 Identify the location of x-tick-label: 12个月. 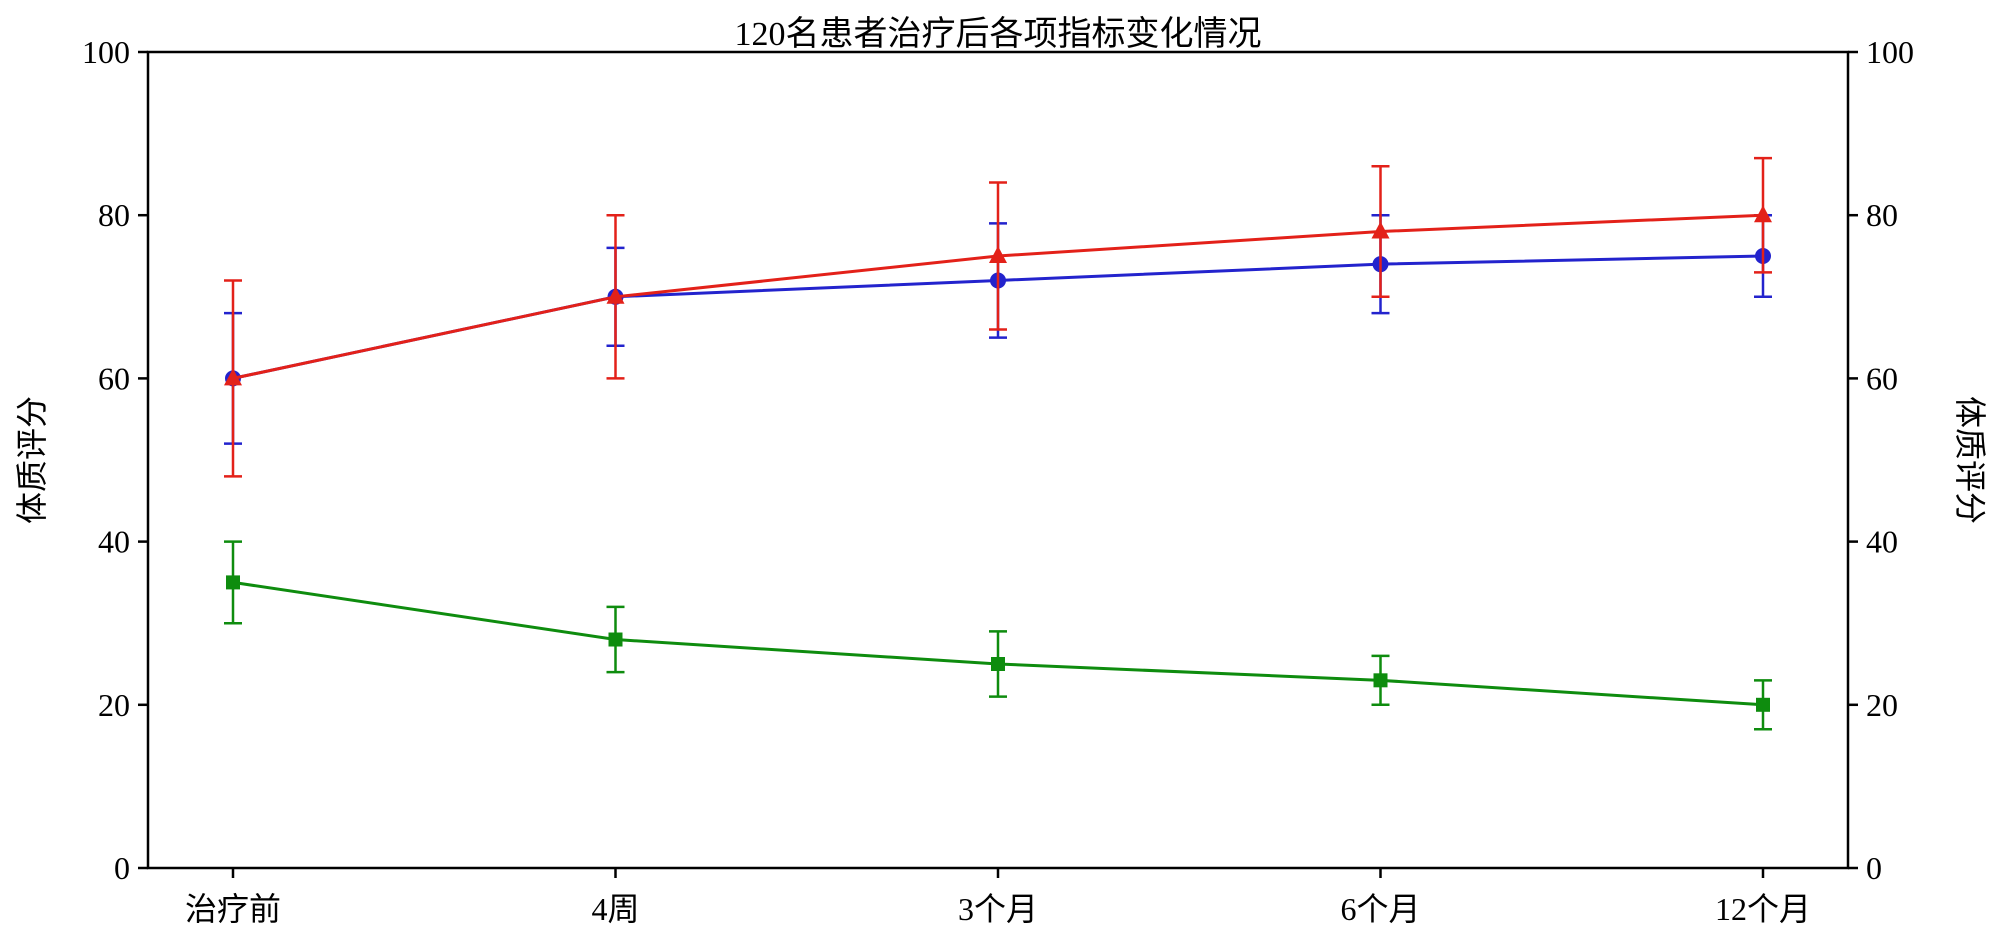
(1763, 909).